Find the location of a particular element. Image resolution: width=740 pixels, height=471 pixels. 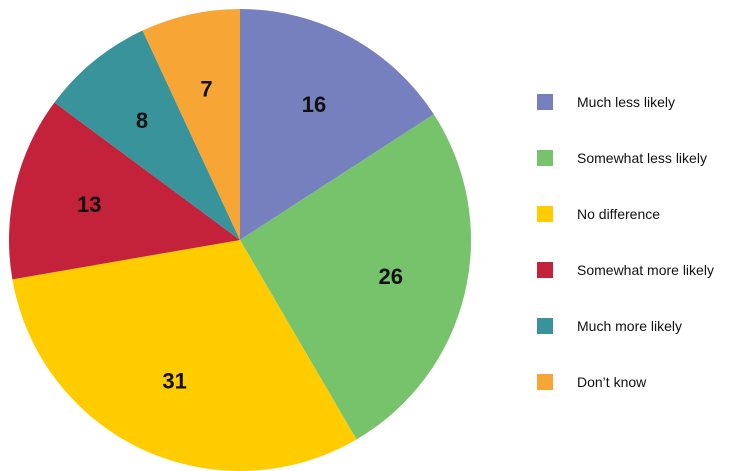

legend-swatch-somewhat-less-likely is located at coordinates (545, 158).